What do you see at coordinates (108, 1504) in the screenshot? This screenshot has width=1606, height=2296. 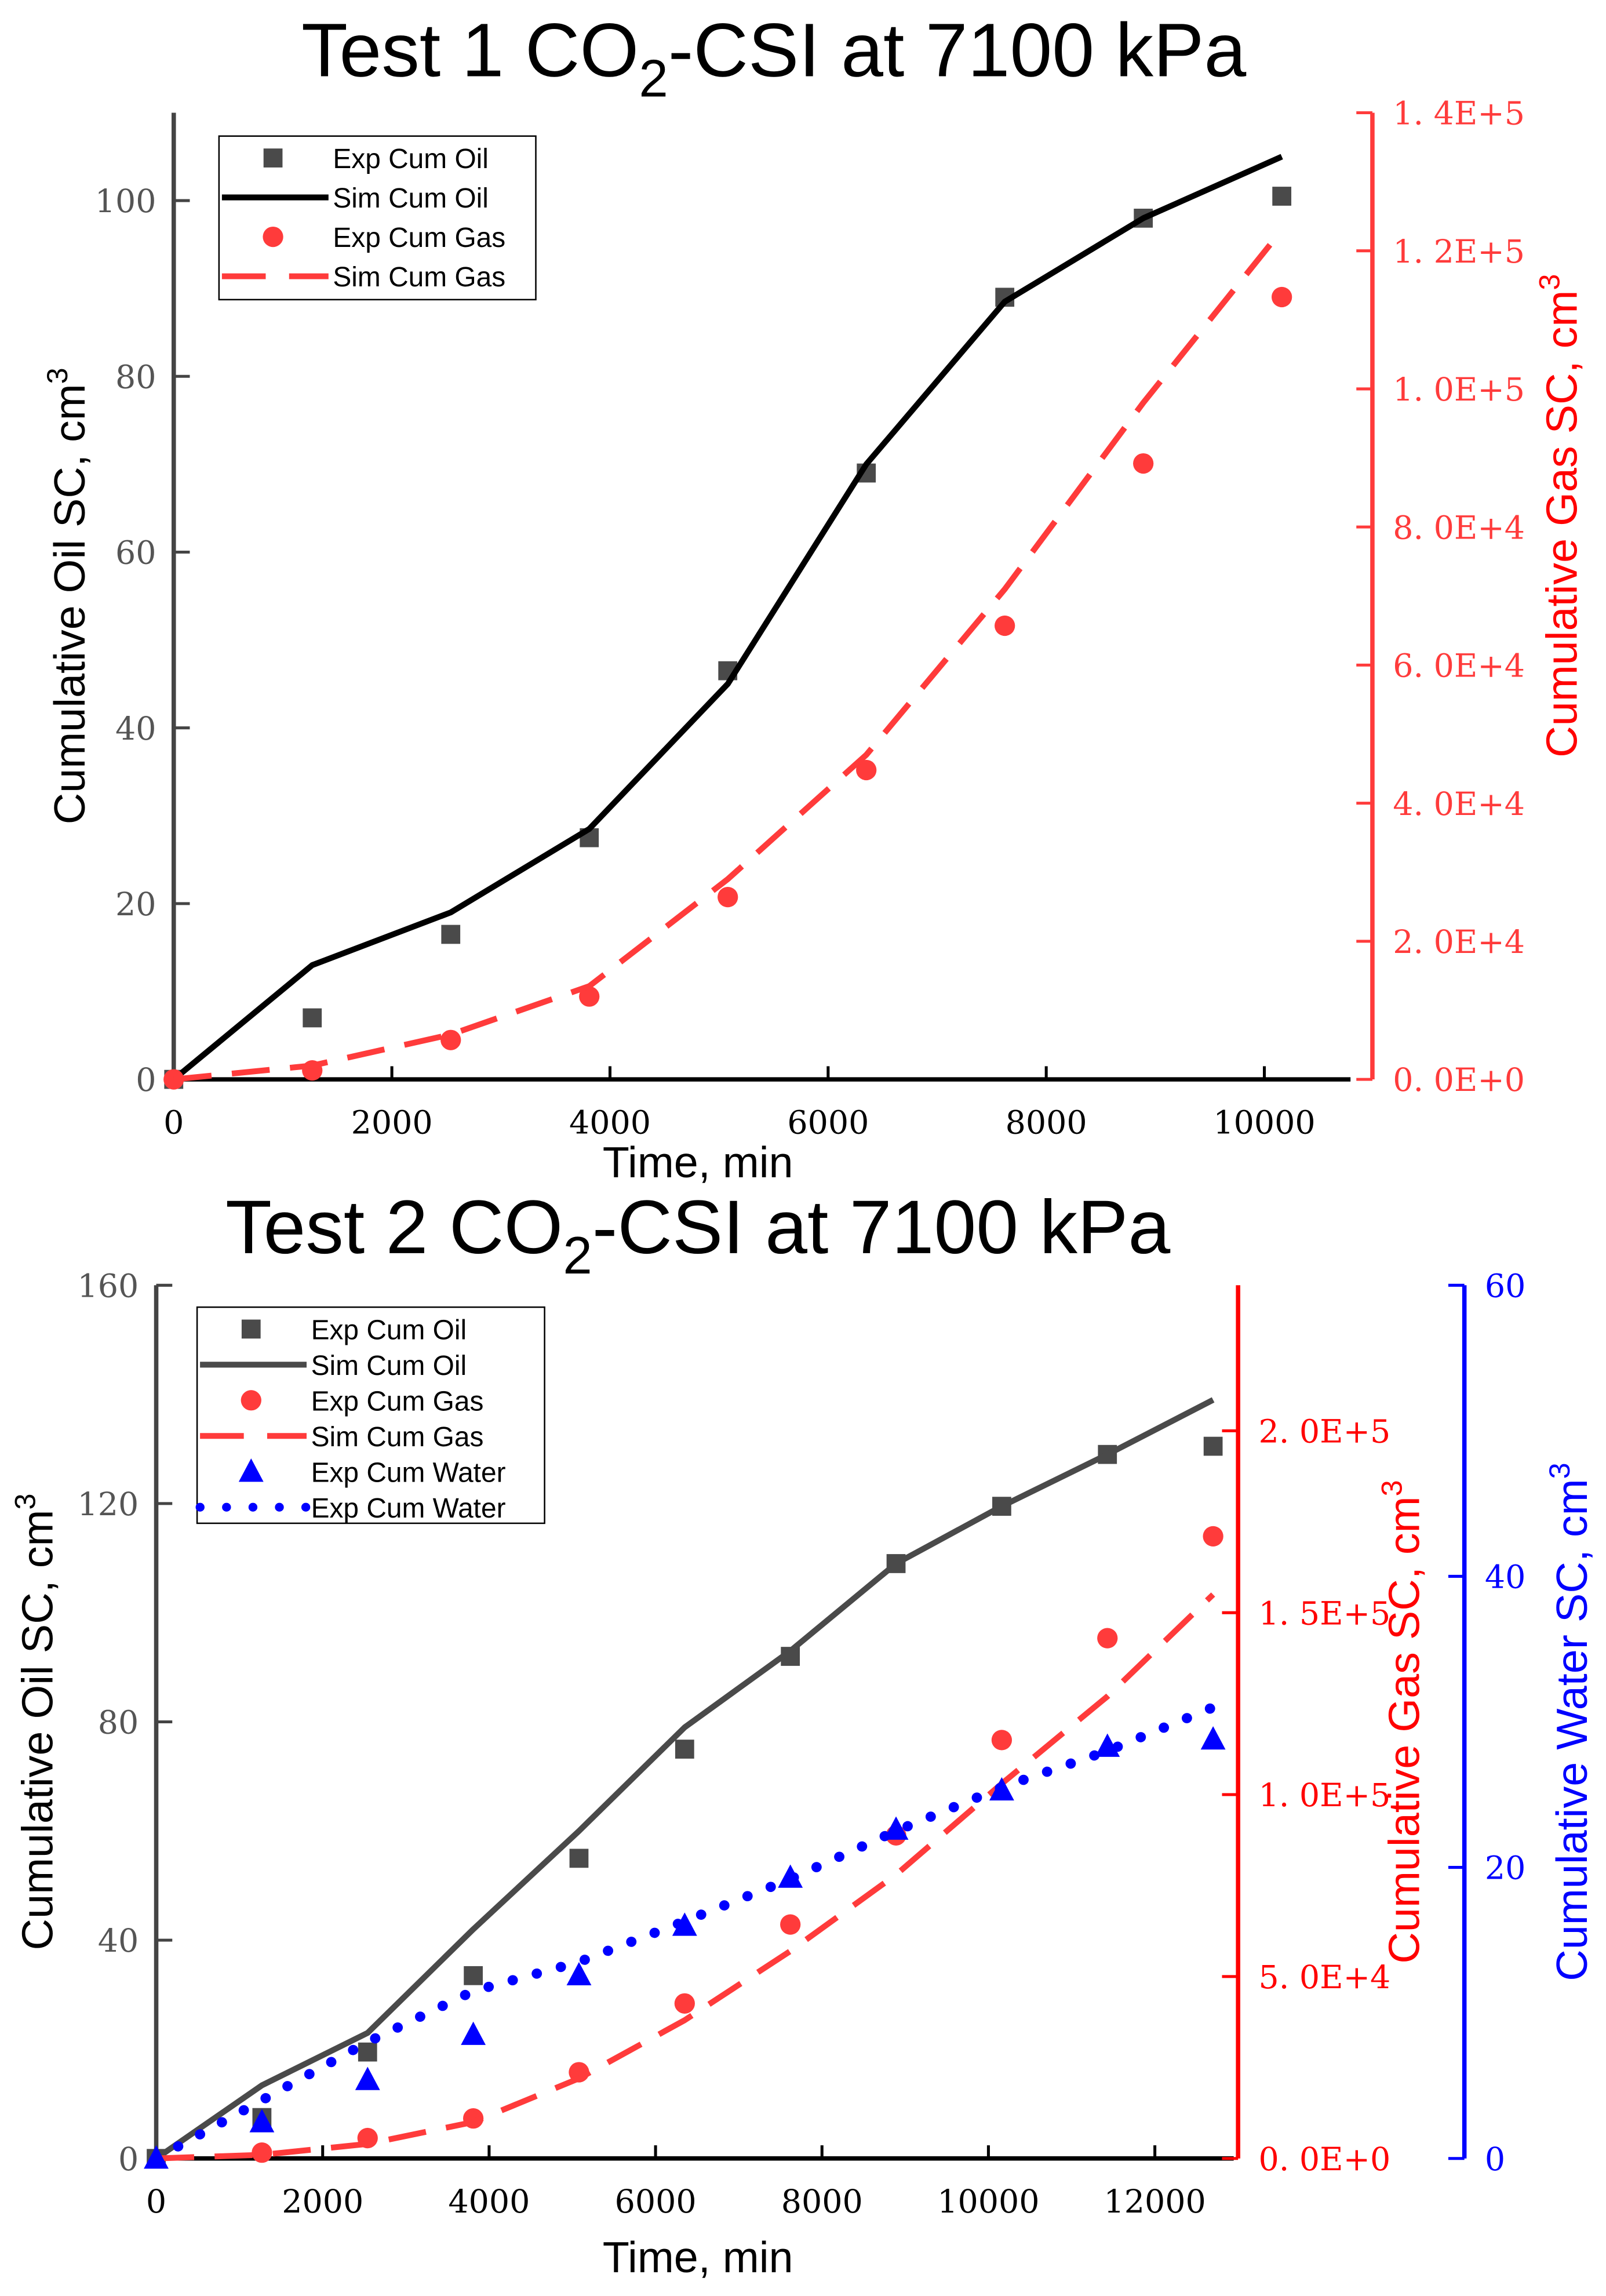 I see `y-tick-label: 120` at bounding box center [108, 1504].